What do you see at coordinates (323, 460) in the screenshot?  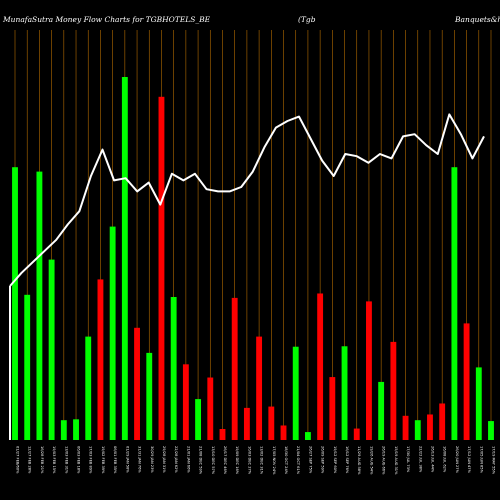 I see `x-tick-label: 26/09 SEP 59%` at bounding box center [323, 460].